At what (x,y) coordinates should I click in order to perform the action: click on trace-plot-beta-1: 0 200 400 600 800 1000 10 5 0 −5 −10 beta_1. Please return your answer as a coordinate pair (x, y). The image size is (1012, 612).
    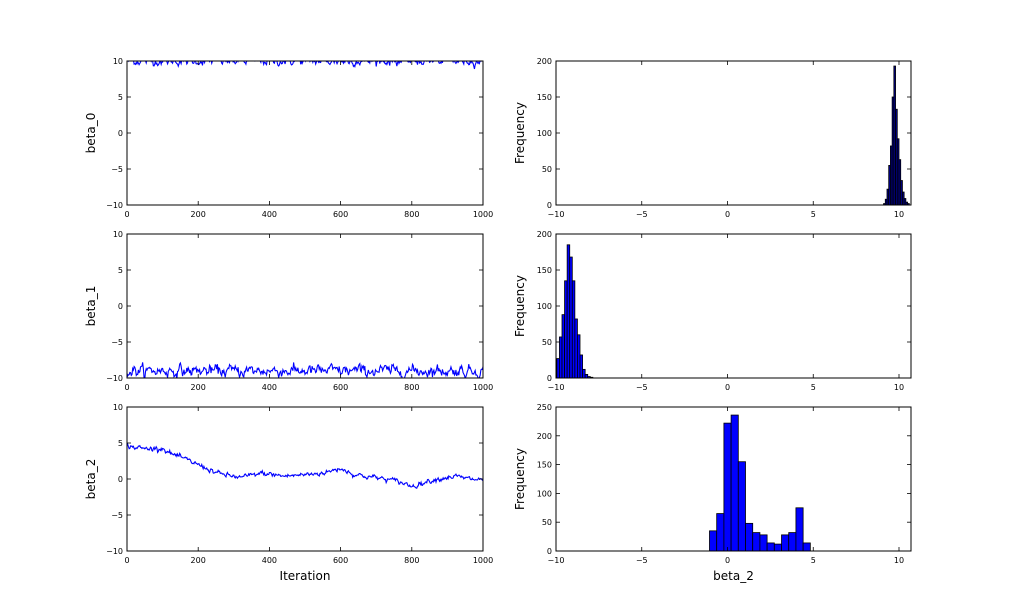
    Looking at the image, I should click on (288, 311).